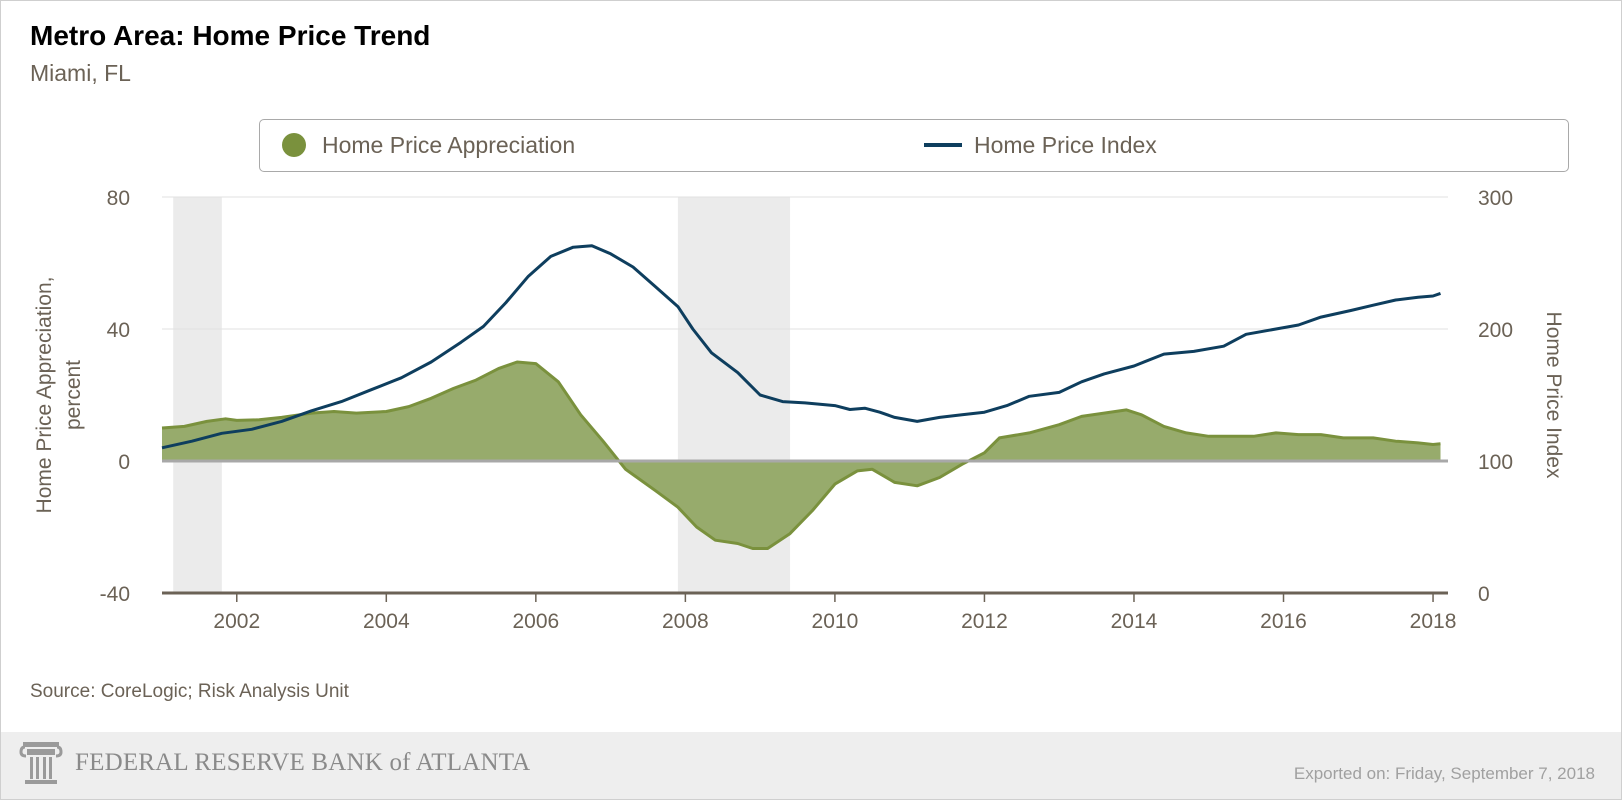 The width and height of the screenshot is (1622, 800). I want to click on y-left-tick-label--40: -40, so click(115, 594).